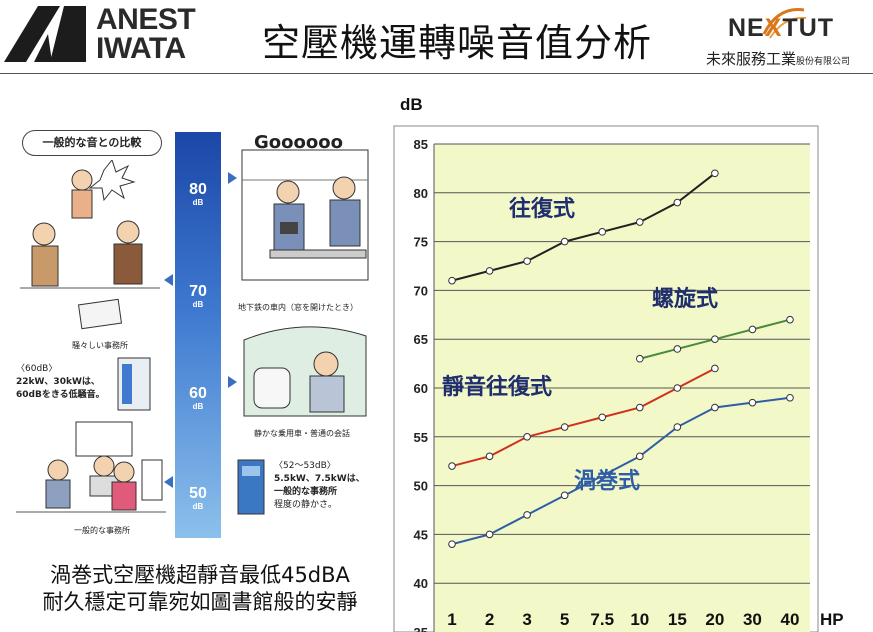  What do you see at coordinates (421, 290) in the screenshot?
I see `y-tick-label: 70` at bounding box center [421, 290].